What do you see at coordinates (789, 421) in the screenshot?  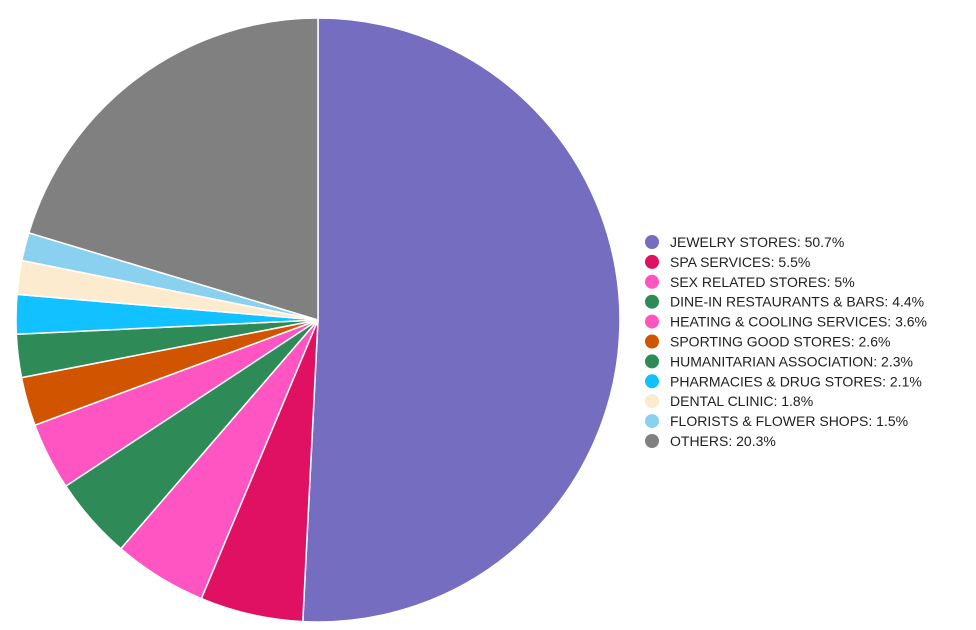 I see `legend-label: FLORISTS & FLOWER SHOPS: 1.5%` at bounding box center [789, 421].